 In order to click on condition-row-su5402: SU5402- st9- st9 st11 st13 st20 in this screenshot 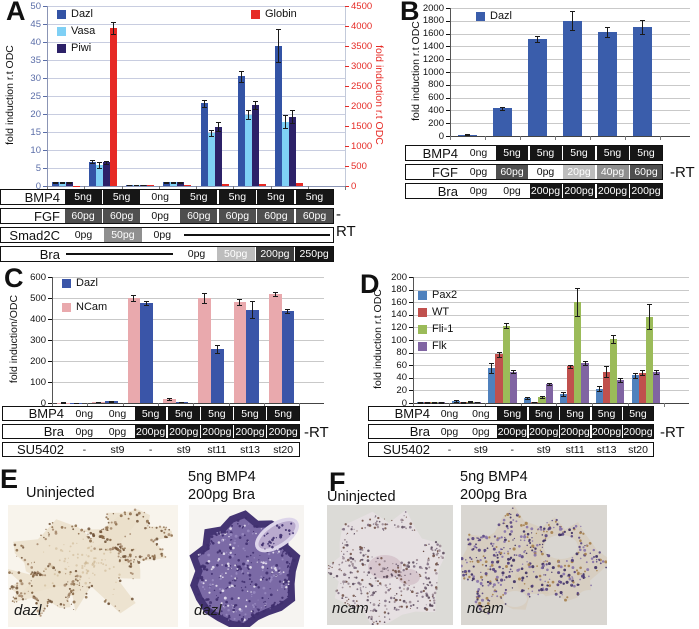, I will do `click(511, 449)`.